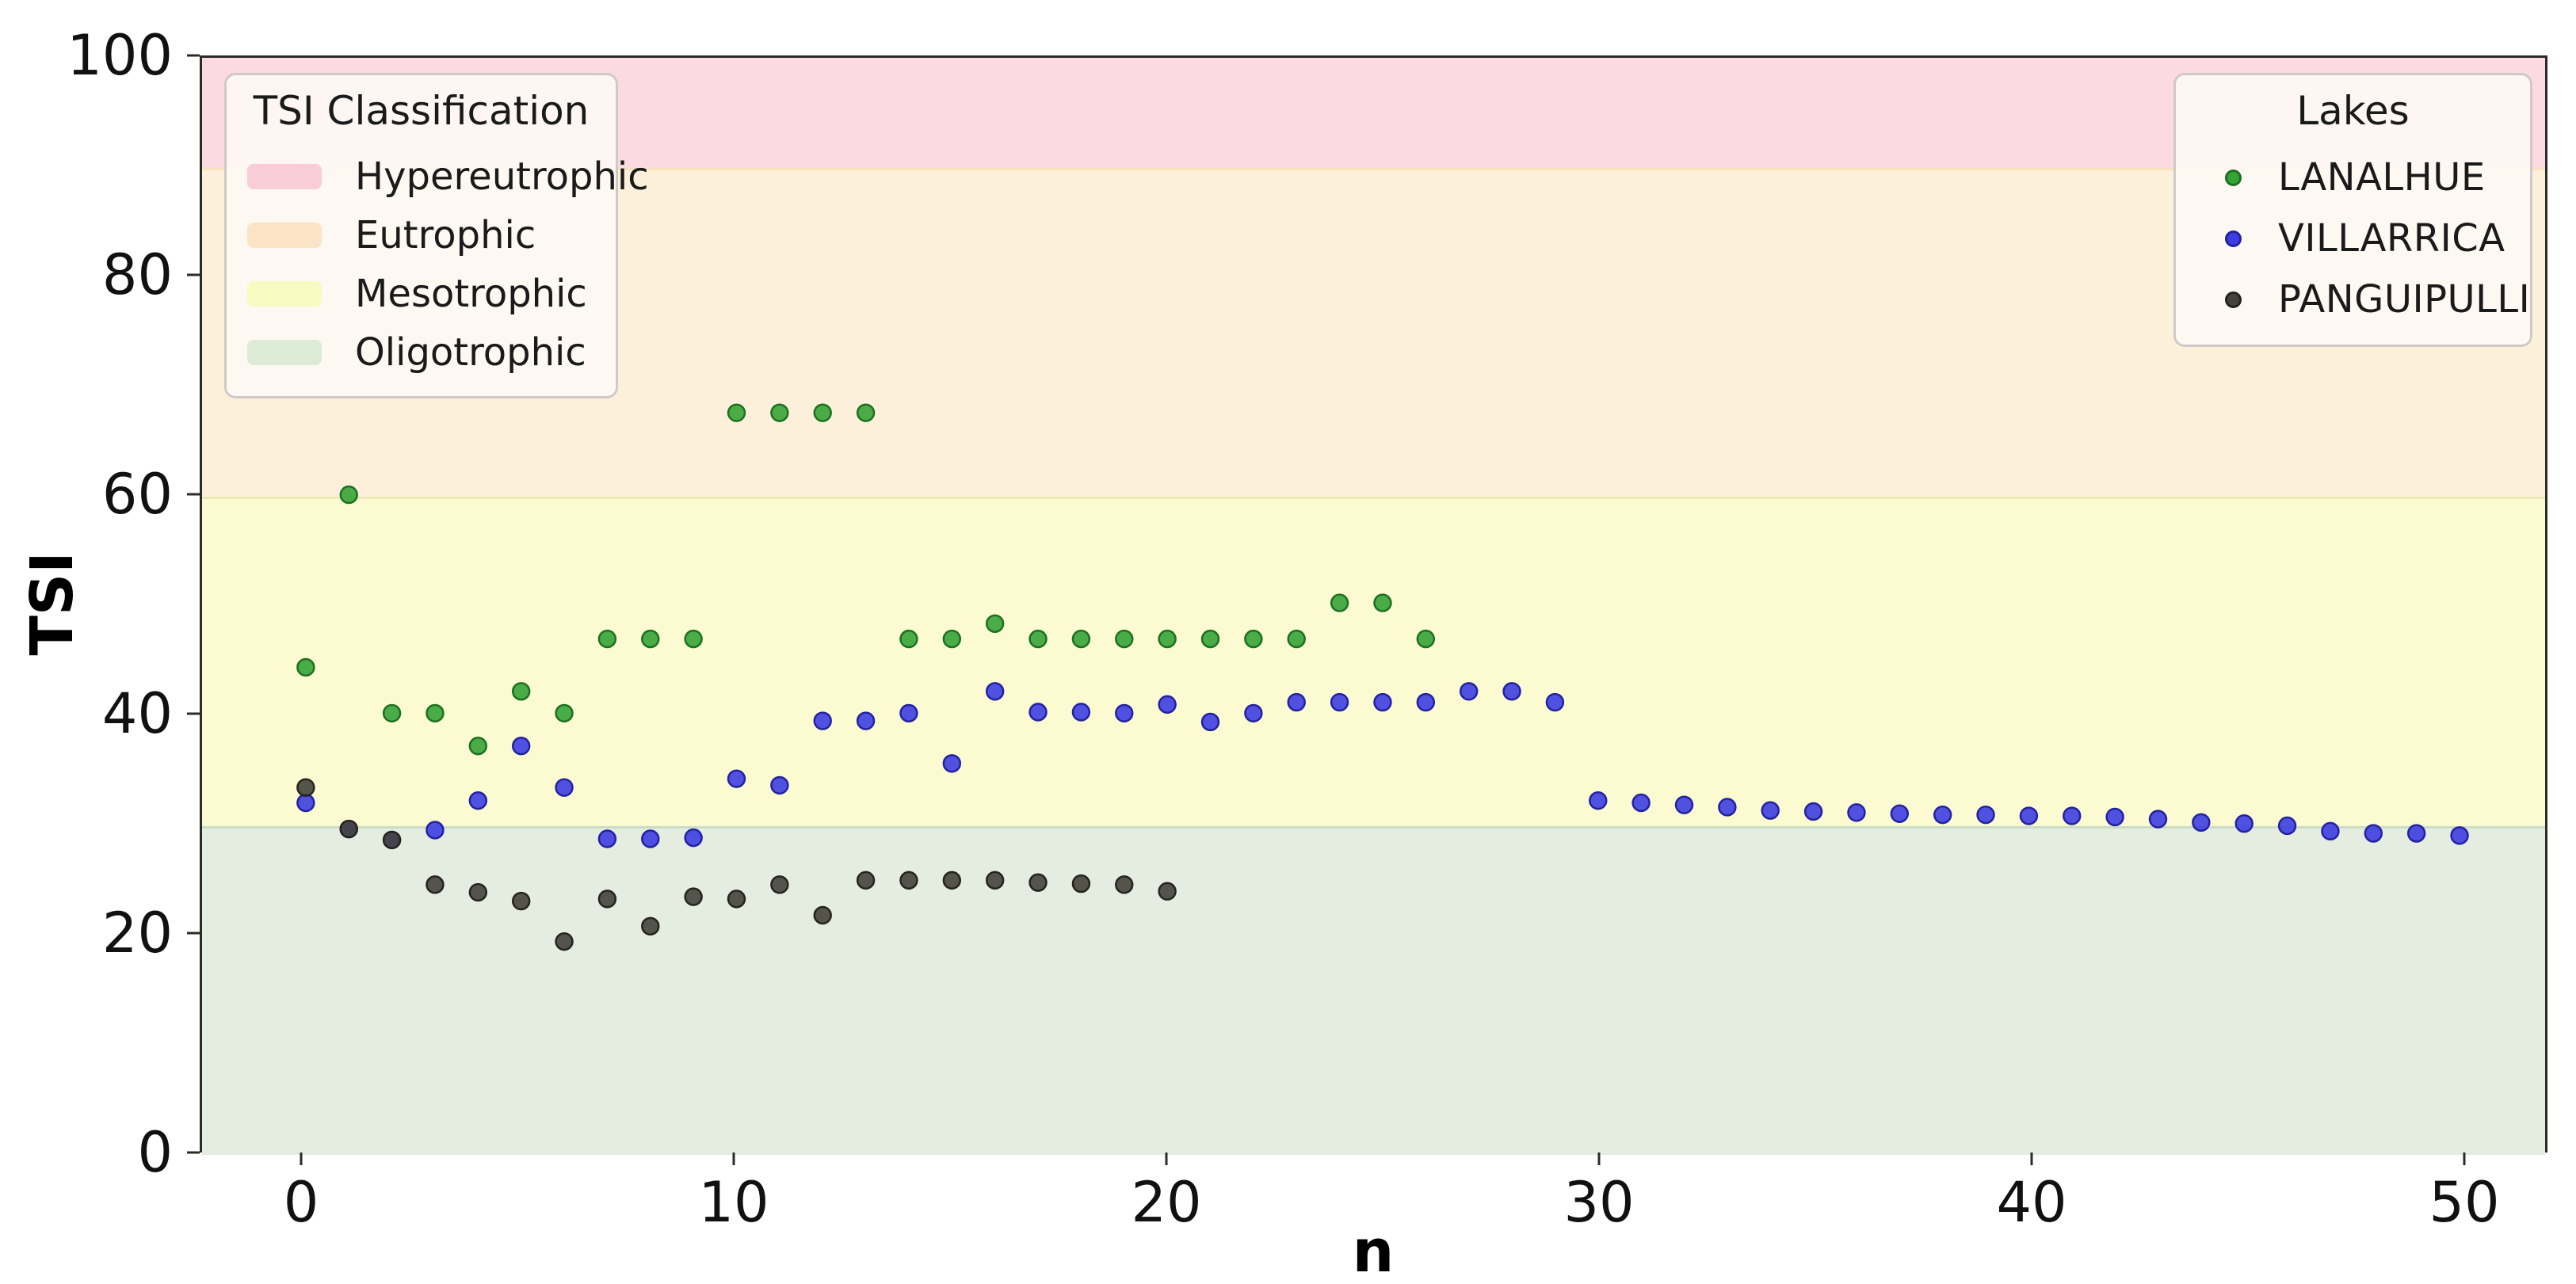  I want to click on legend-label: PANGUIPULLI, so click(2404, 299).